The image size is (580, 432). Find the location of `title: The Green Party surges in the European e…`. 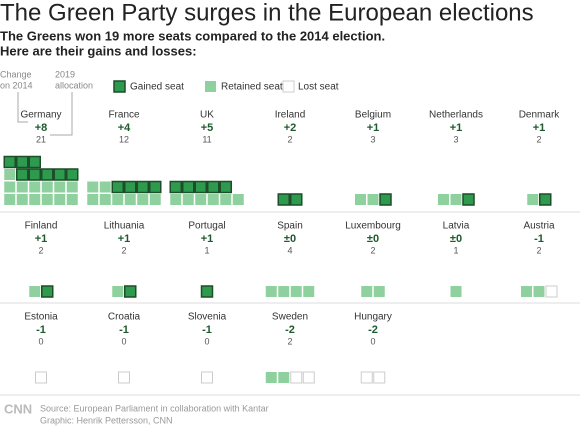

title: The Green Party surges in the European e… is located at coordinates (267, 13).